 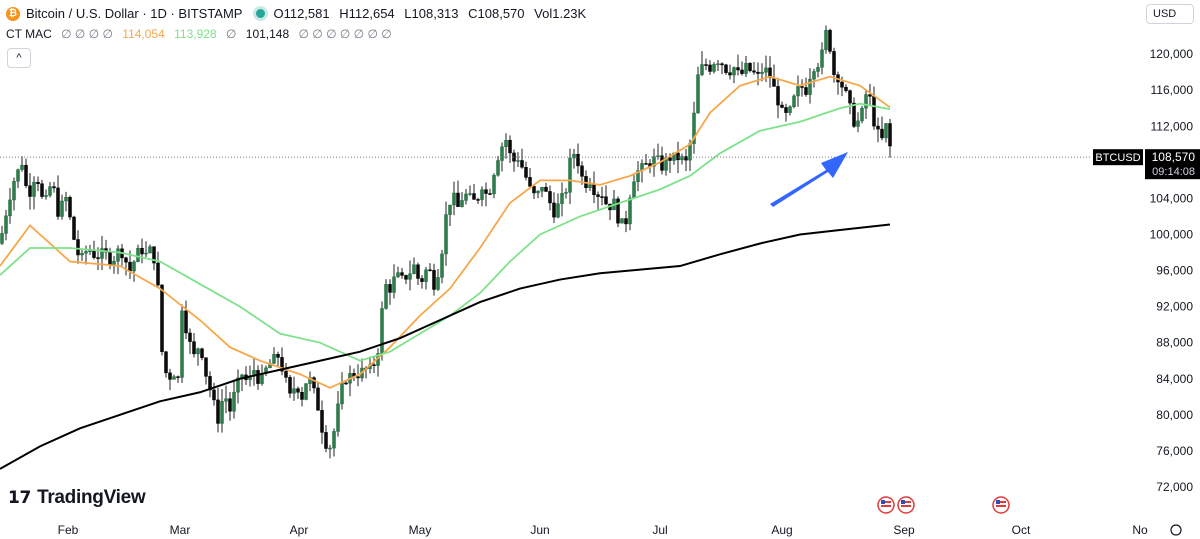 What do you see at coordinates (781, 530) in the screenshot?
I see `x-tick-label: Aug` at bounding box center [781, 530].